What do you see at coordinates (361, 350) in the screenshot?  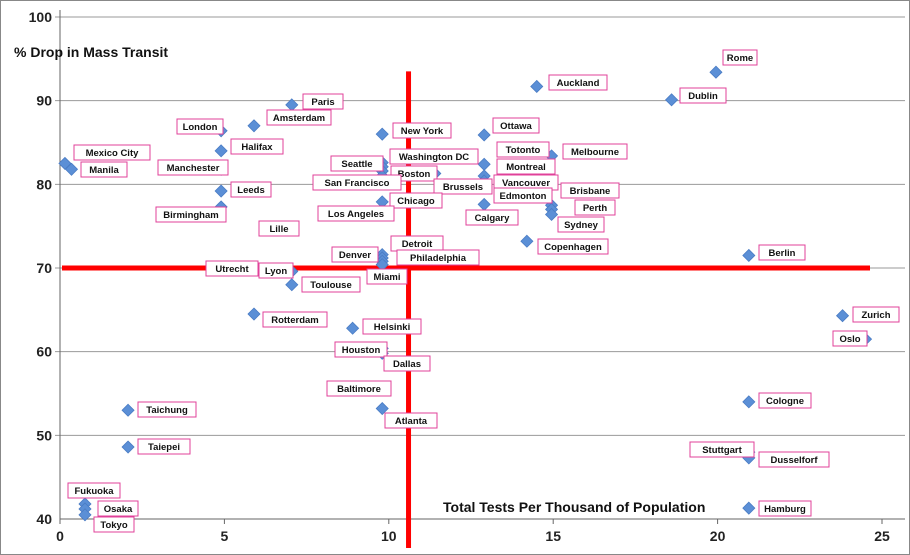 I see `point-label-text: Houston` at bounding box center [361, 350].